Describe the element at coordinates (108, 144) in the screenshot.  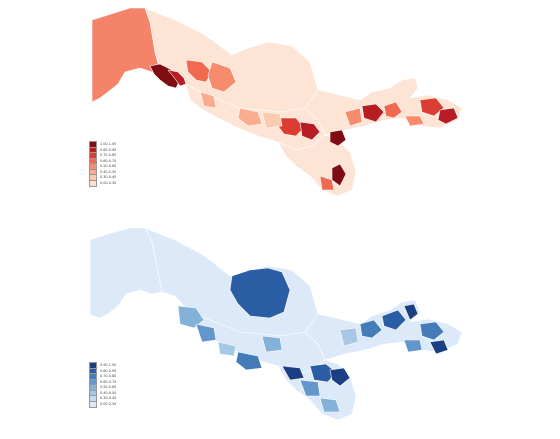
I see `legend-label: 1.00-1.00` at that location.